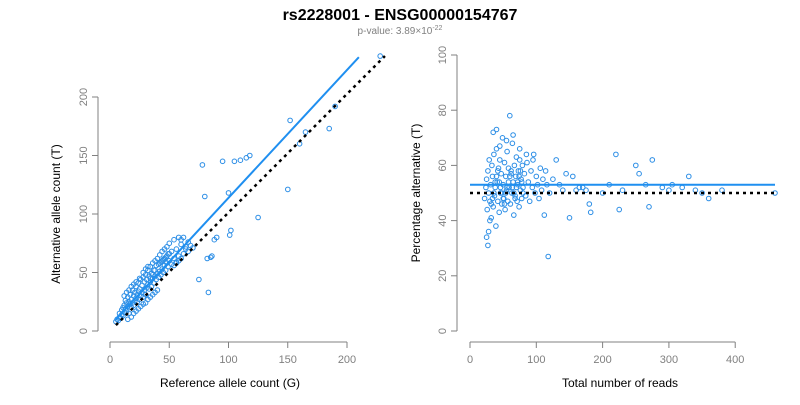  What do you see at coordinates (347, 360) in the screenshot?
I see `x-tick-label: 200` at bounding box center [347, 360].